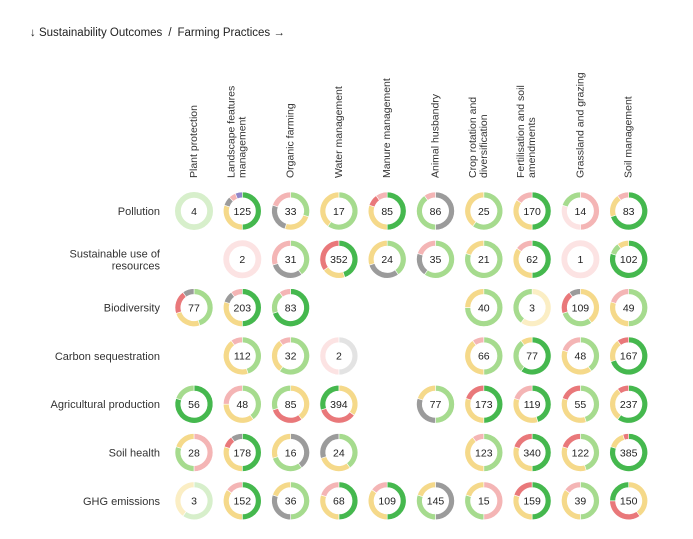 Image resolution: width=693 pixels, height=539 pixels. Describe the element at coordinates (580, 125) in the screenshot. I see `column-header-line: Grassland and grazing` at that location.